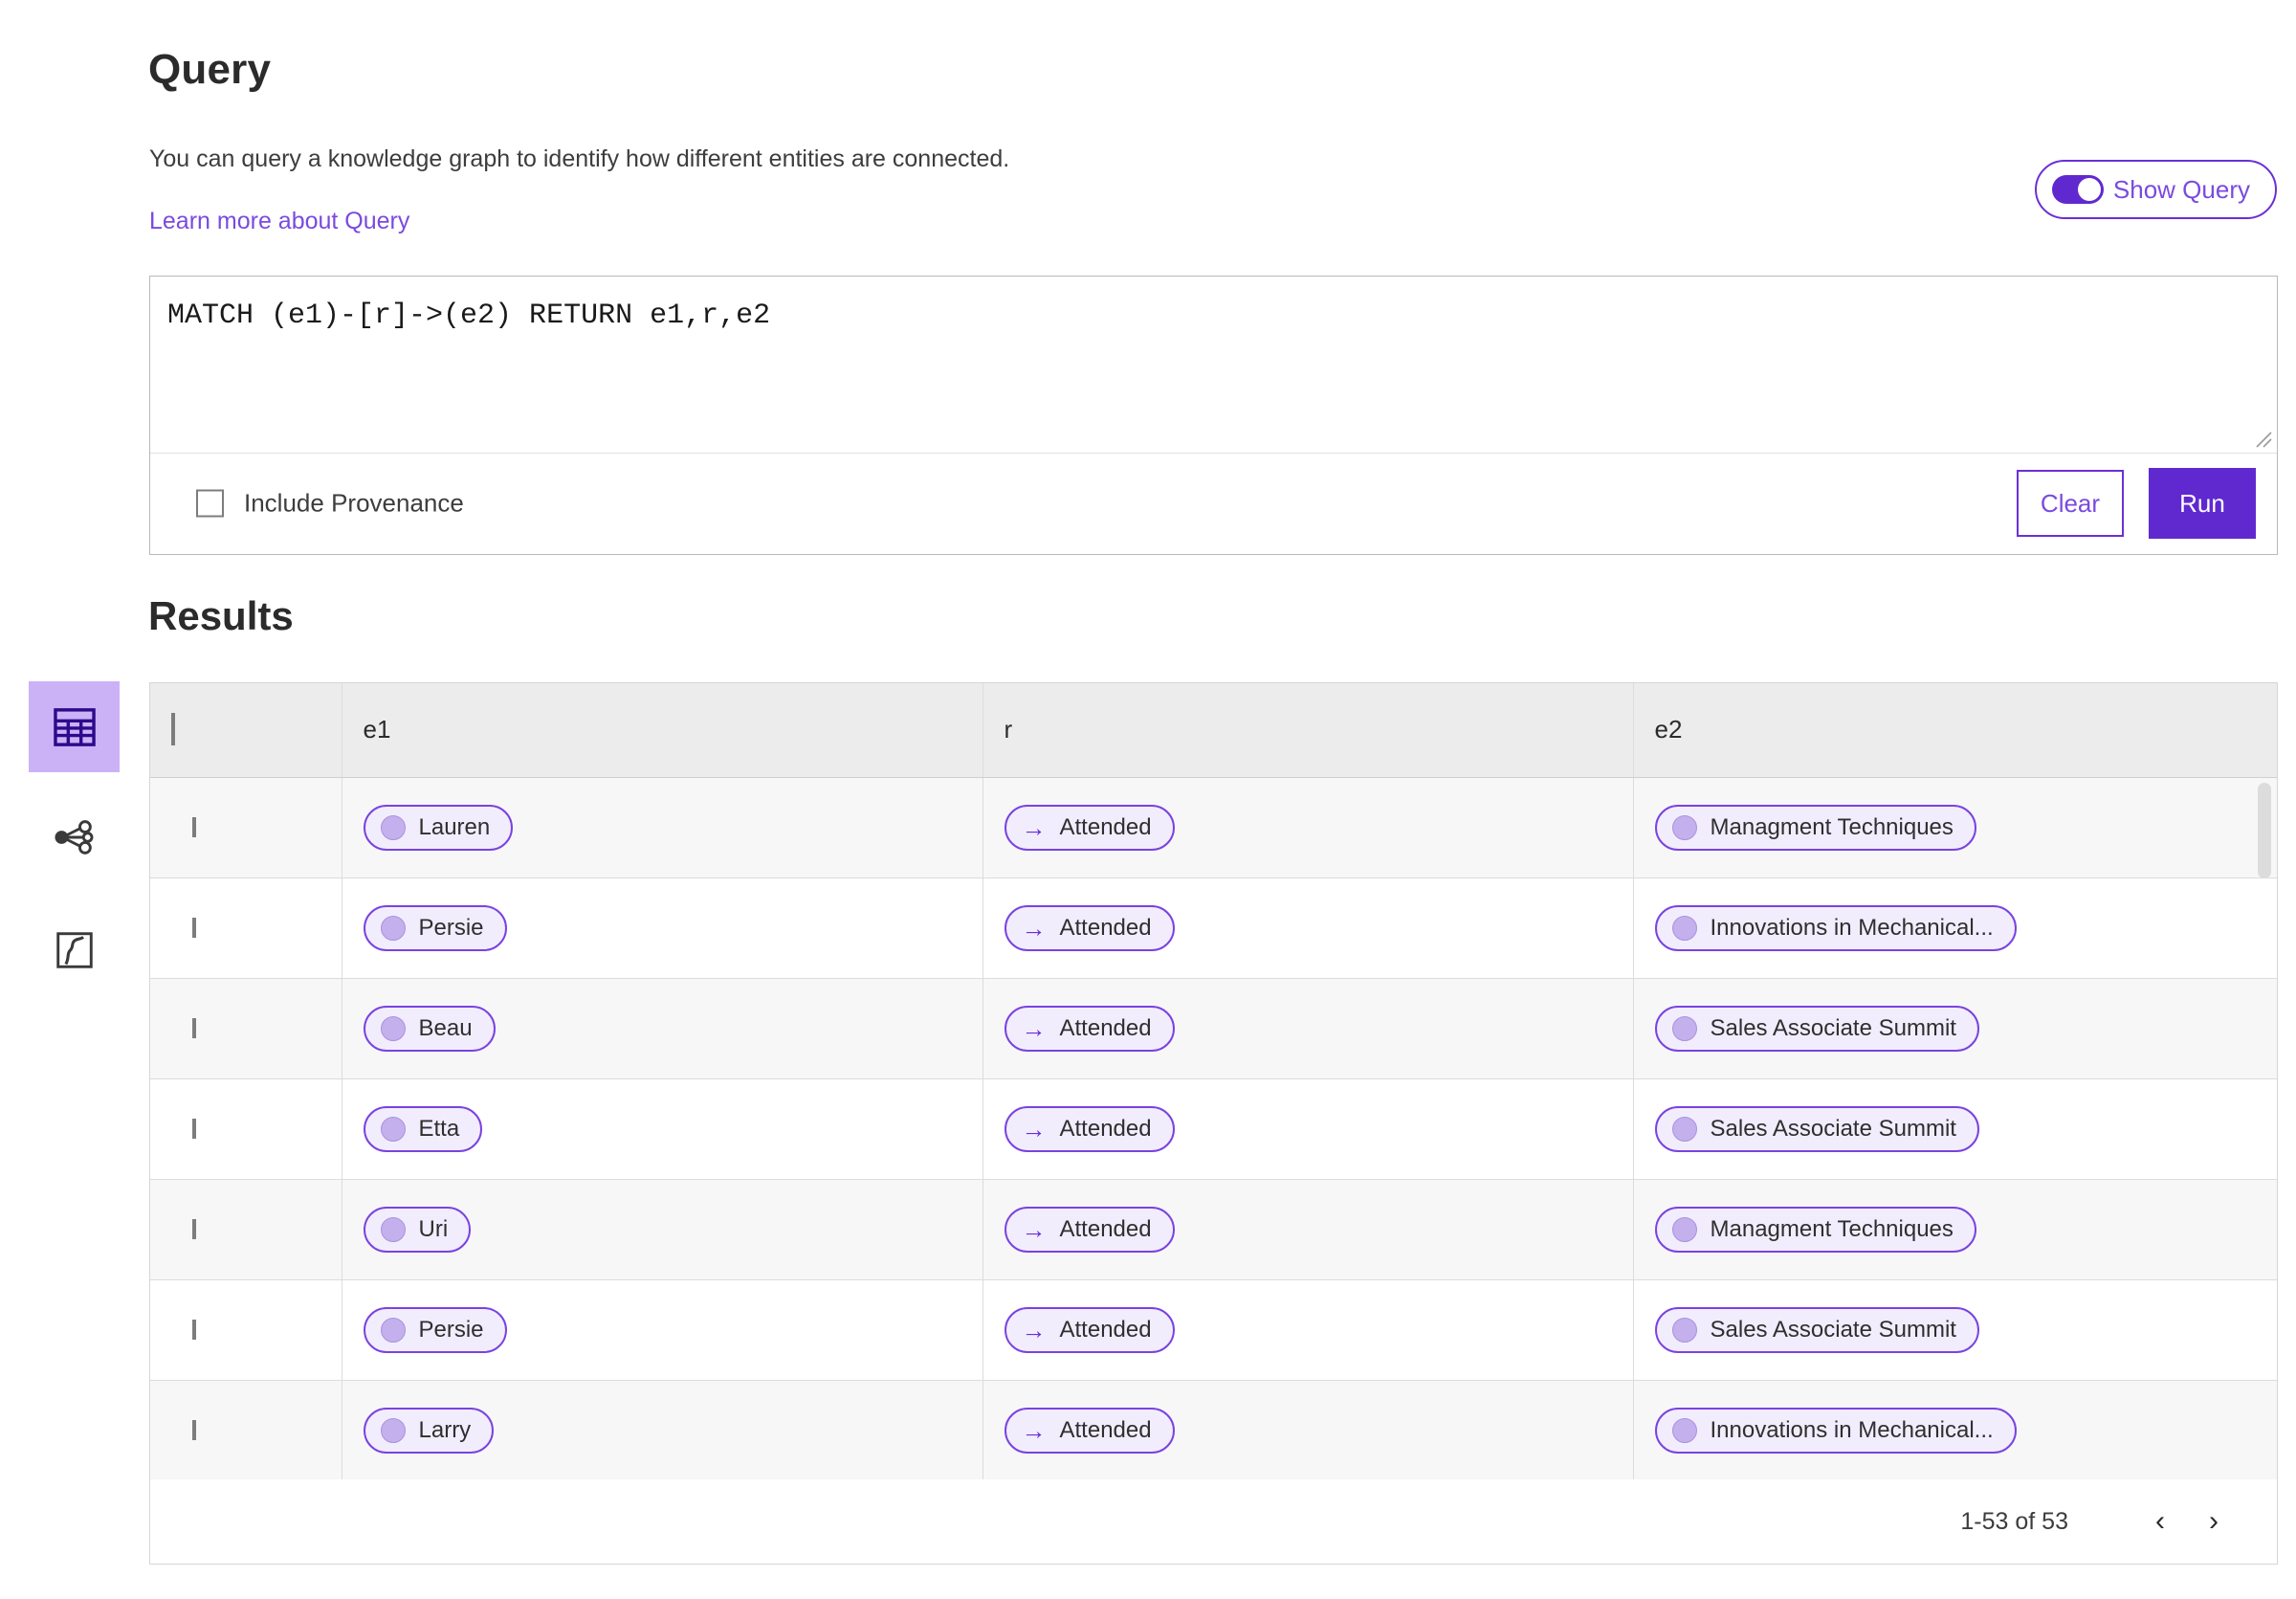  What do you see at coordinates (2265, 830) in the screenshot?
I see `scrollbar-thumb` at bounding box center [2265, 830].